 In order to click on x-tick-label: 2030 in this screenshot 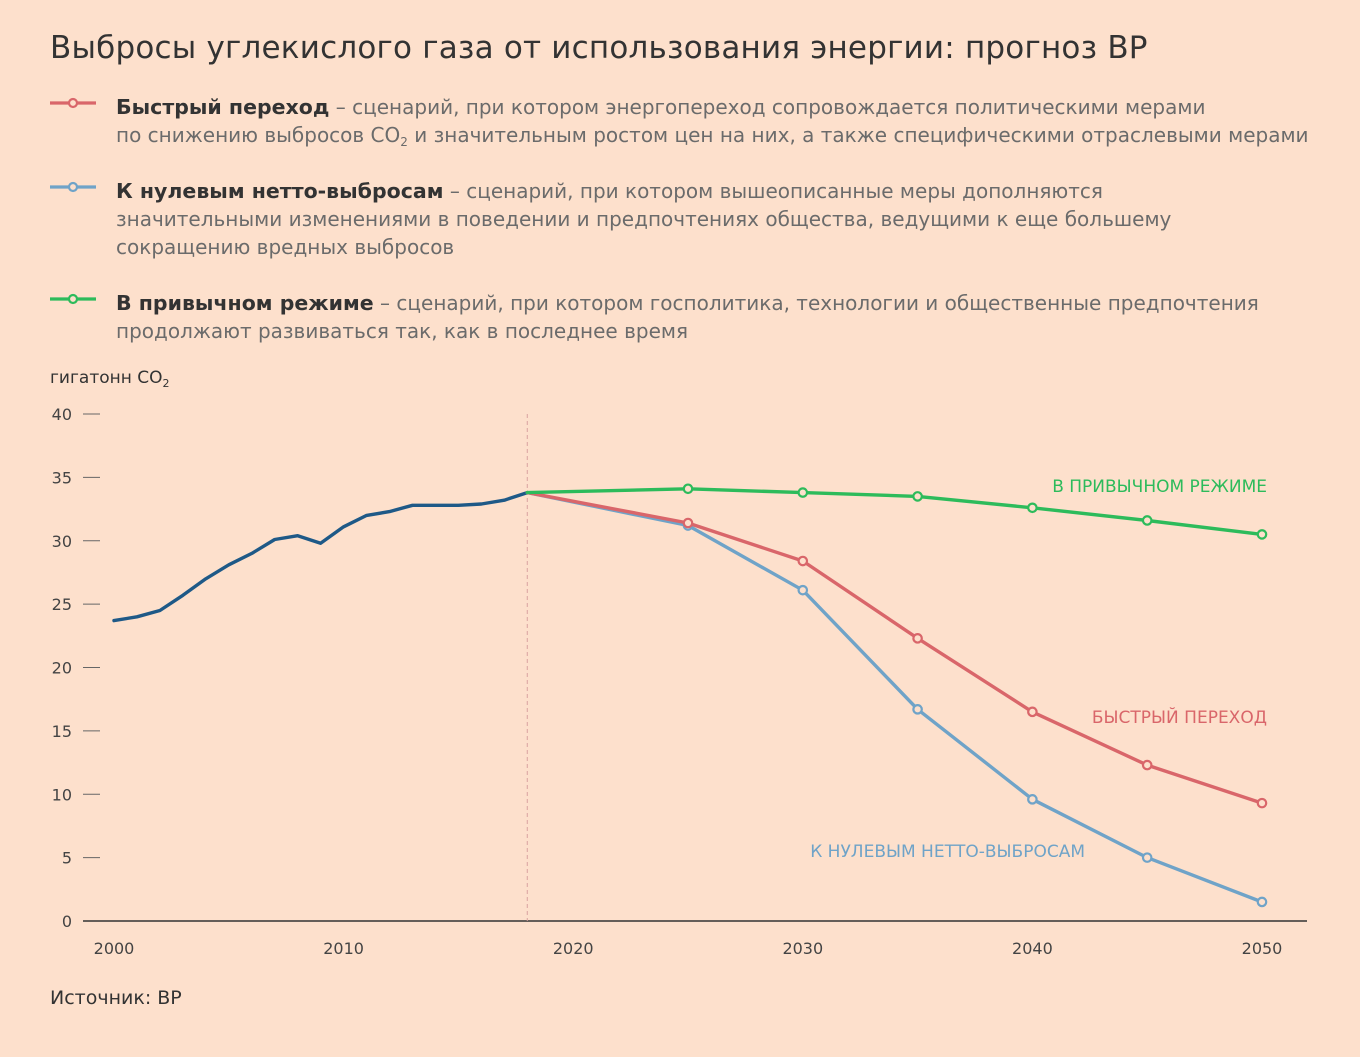, I will do `click(802, 948)`.